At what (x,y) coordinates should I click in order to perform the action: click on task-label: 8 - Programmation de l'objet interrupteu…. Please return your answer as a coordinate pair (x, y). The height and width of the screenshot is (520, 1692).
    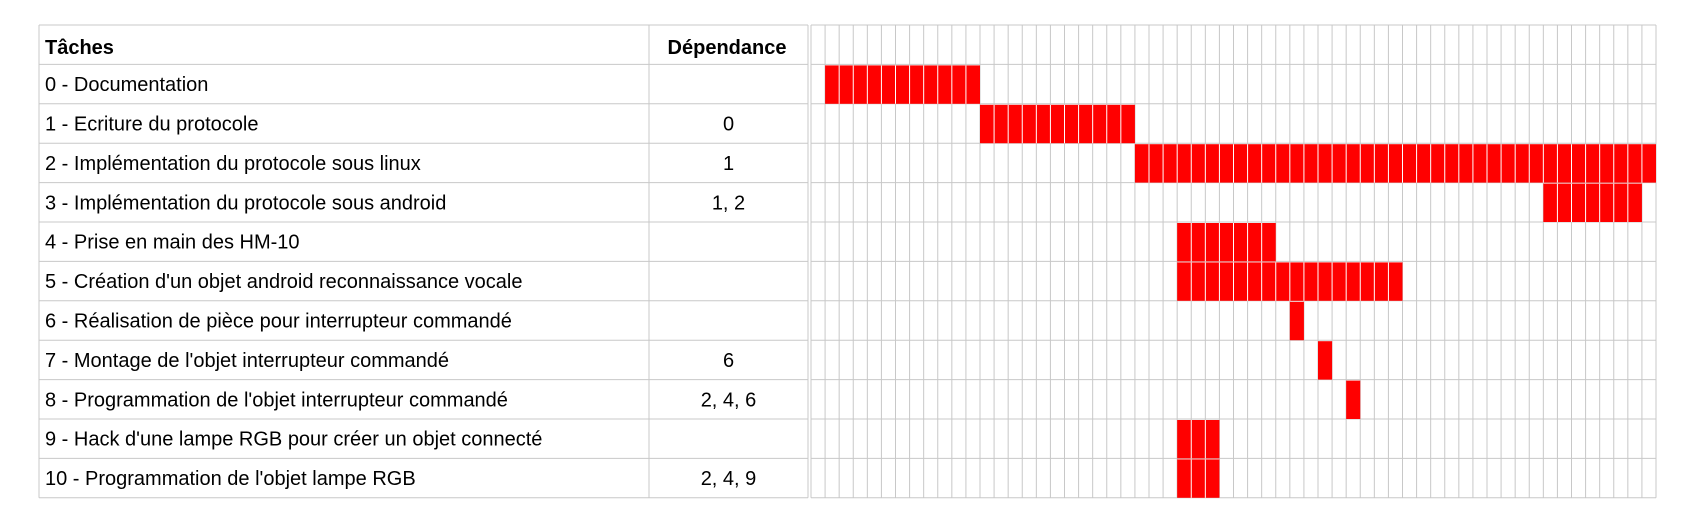
    Looking at the image, I should click on (276, 400).